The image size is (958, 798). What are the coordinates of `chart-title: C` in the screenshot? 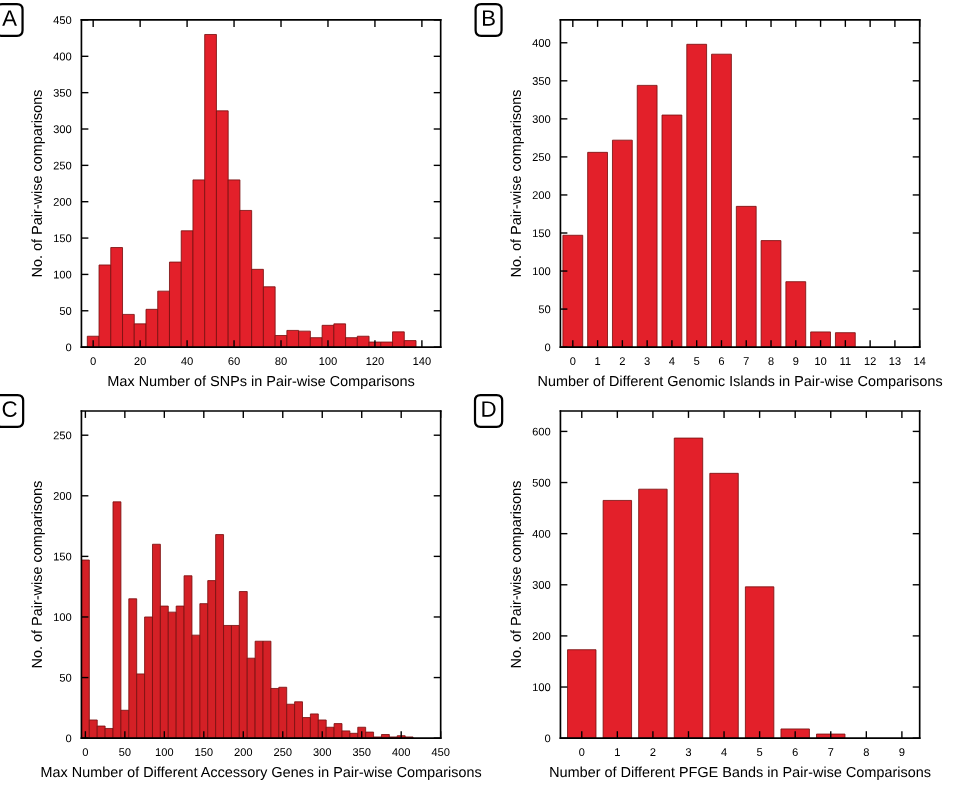 It's located at (9, 409).